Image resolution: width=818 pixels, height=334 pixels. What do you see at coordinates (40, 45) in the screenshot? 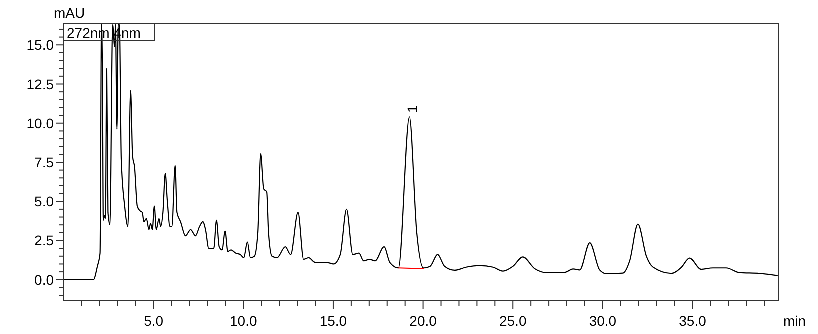
I see `y-tick-label: 15.0` at bounding box center [40, 45].